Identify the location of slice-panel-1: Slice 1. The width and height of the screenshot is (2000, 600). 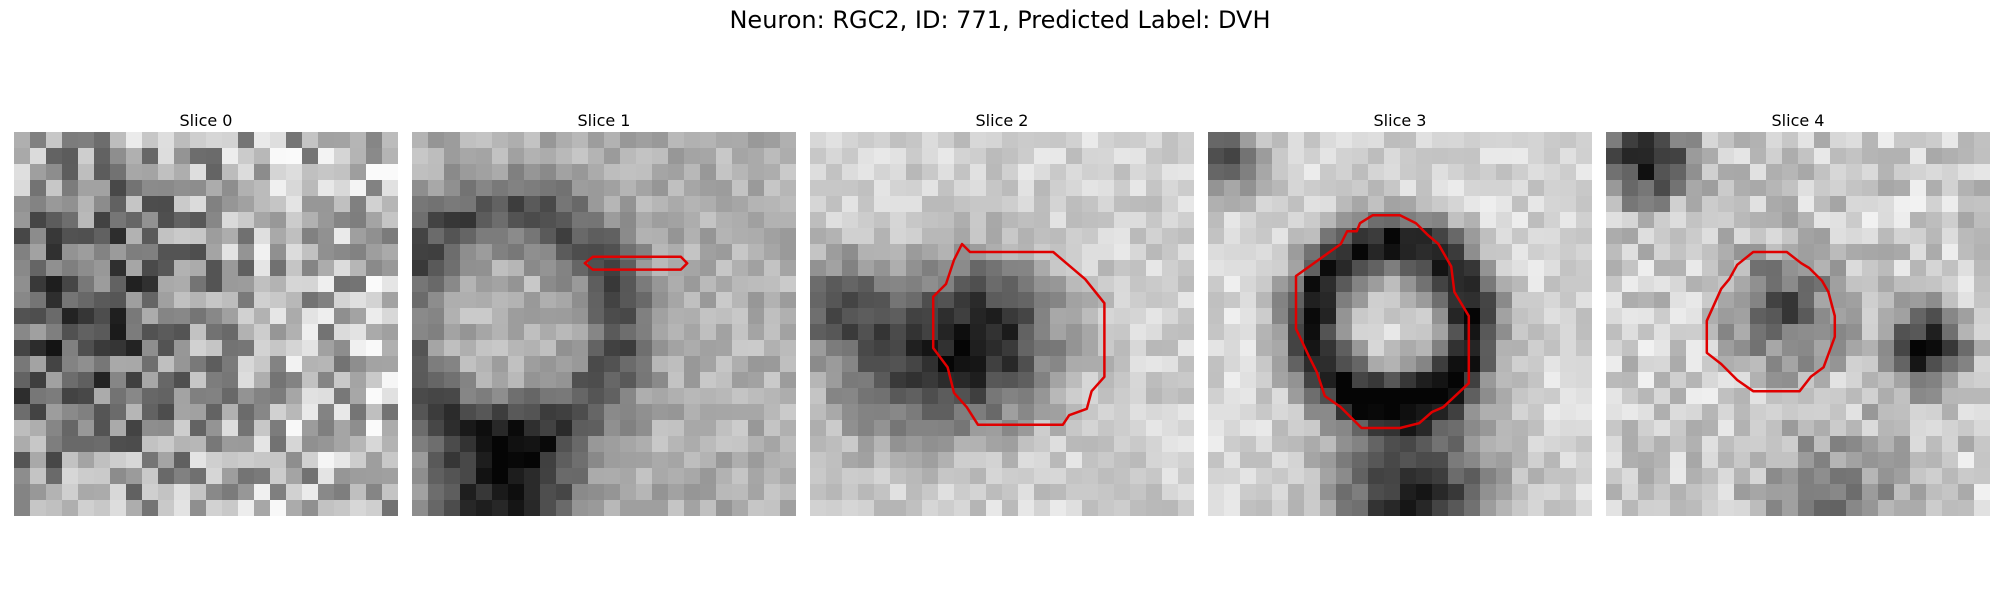
(604, 313).